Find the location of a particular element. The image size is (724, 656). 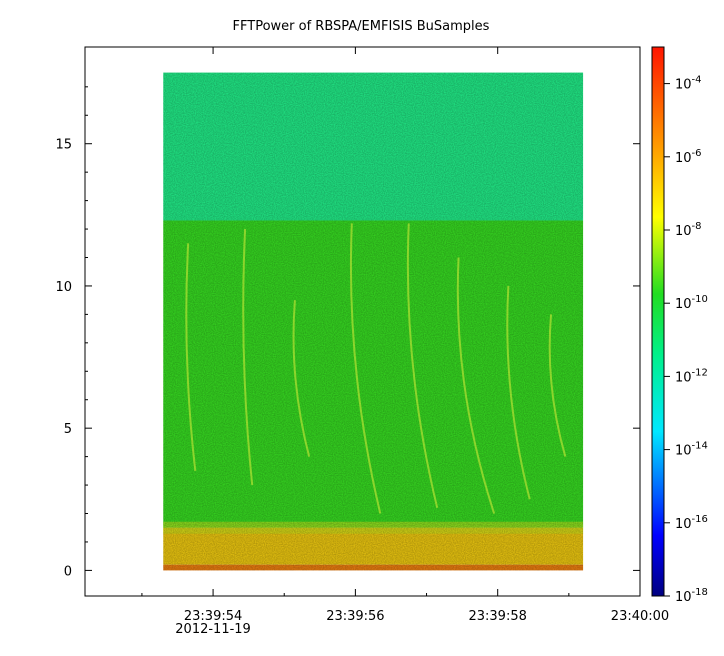

colorbar-tick-label: 10⁻¹⁸ is located at coordinates (691, 596).